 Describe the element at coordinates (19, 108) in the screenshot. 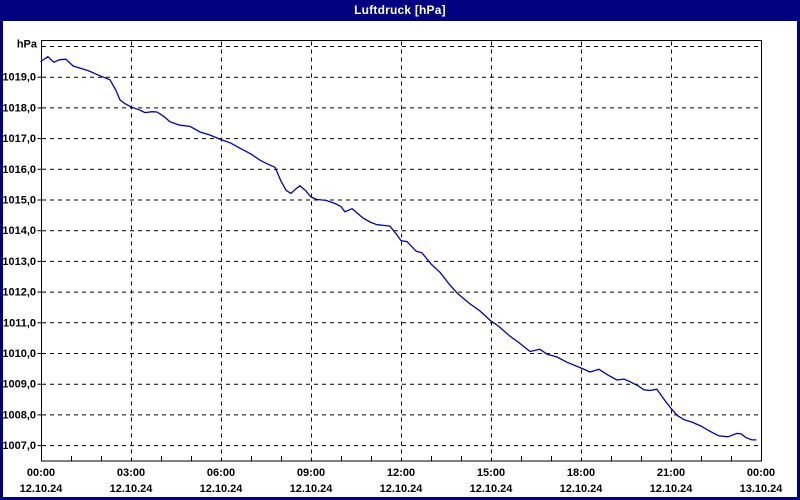

I see `y-tick-label: 1018,0` at that location.